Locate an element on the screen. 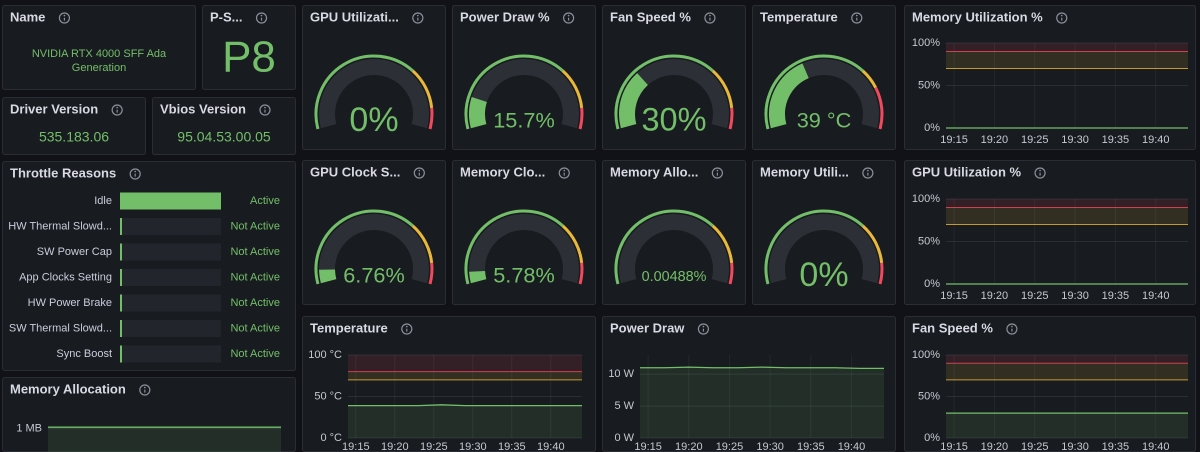  stat-value-box: NVIDIA RTX 4000 SFF Ada Generation is located at coordinates (99, 61).